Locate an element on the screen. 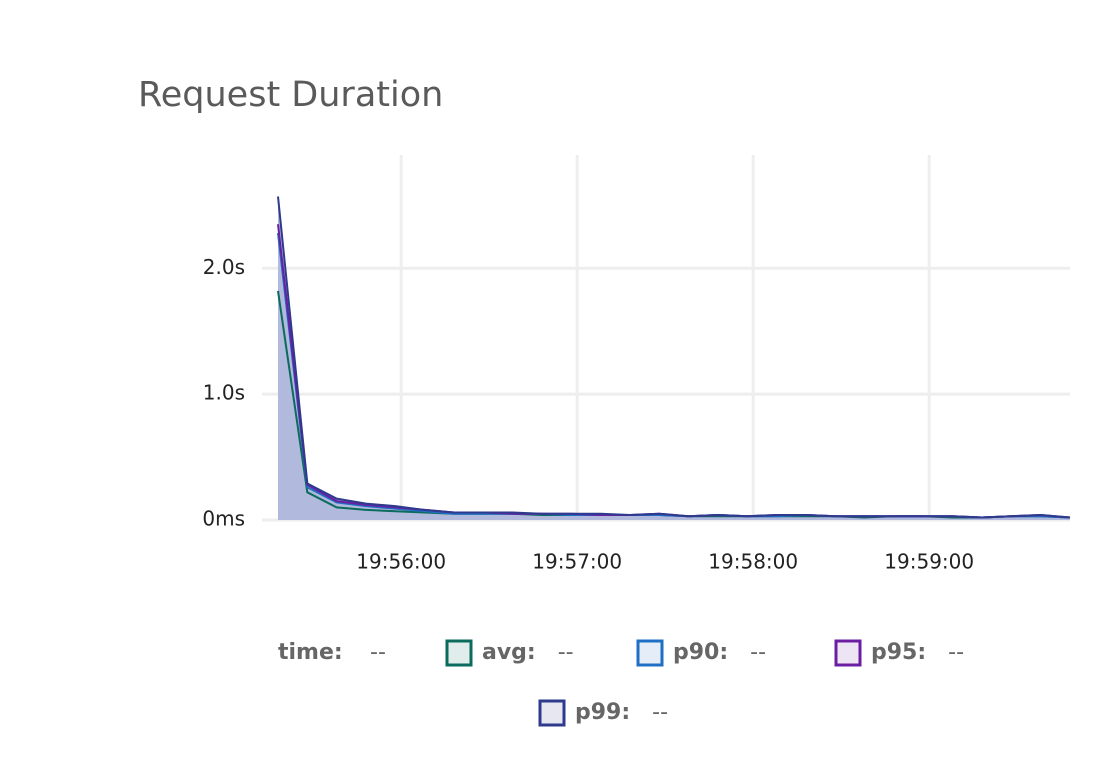 The height and width of the screenshot is (778, 1108). x-tick-label: 19:58:00 is located at coordinates (753, 562).